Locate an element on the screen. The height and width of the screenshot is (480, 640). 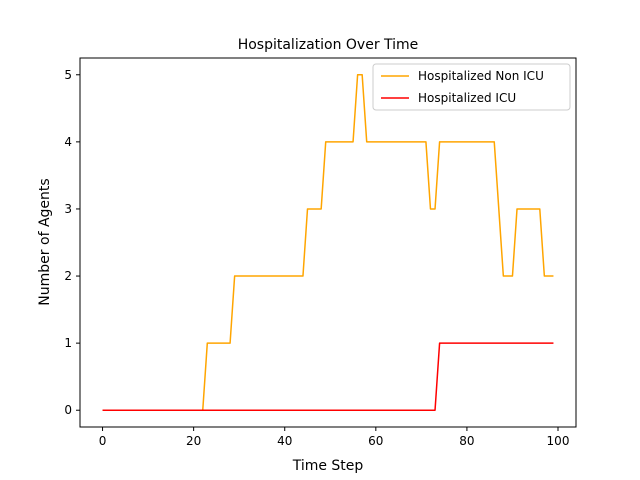
legend: Hospitalized Non ICU Hospitalized ICU is located at coordinates (471, 87).